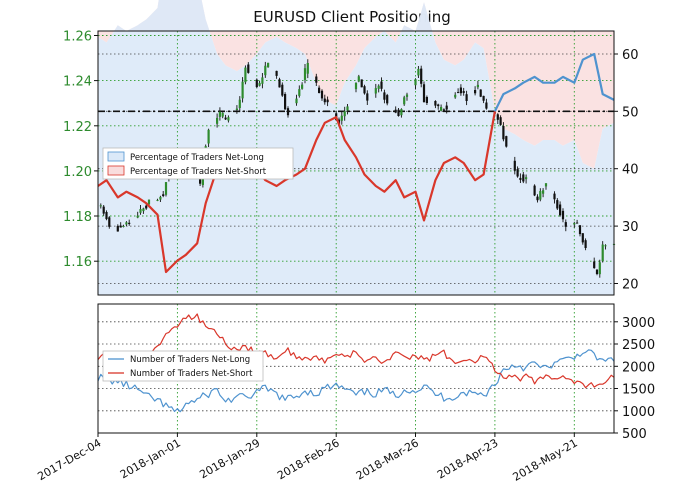 The height and width of the screenshot is (503, 680). I want to click on legend-net-long-pct: Percentage of Traders Net-Long, so click(197, 158).